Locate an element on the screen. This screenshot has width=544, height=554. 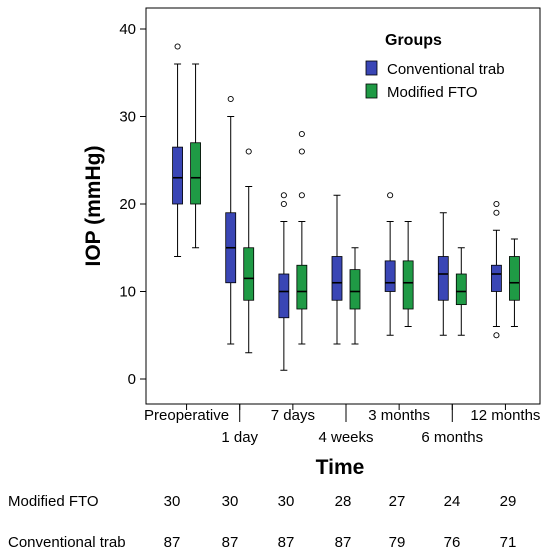
y-tick-label: 0 is located at coordinates (132, 379).